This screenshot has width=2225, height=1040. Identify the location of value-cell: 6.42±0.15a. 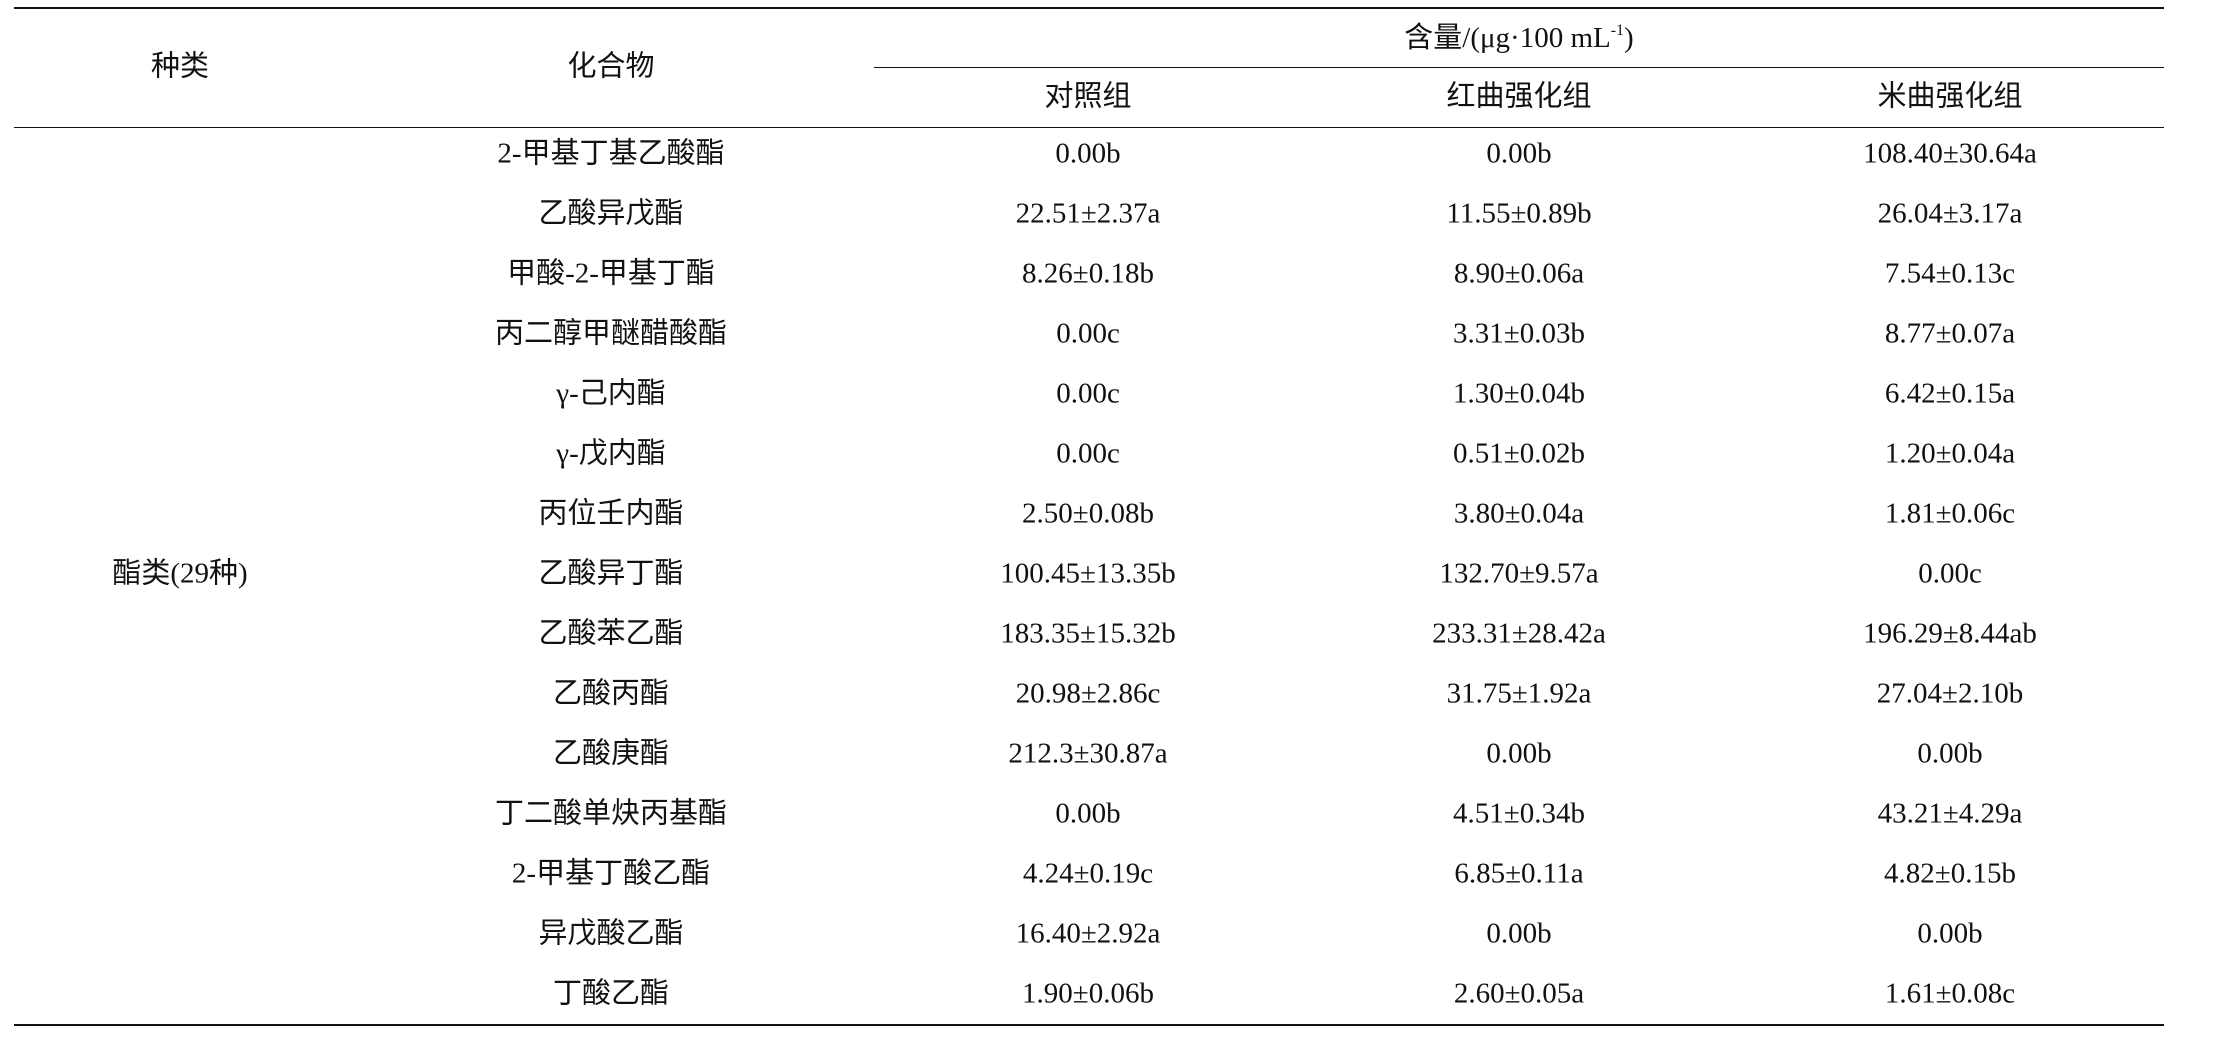
(1950, 393).